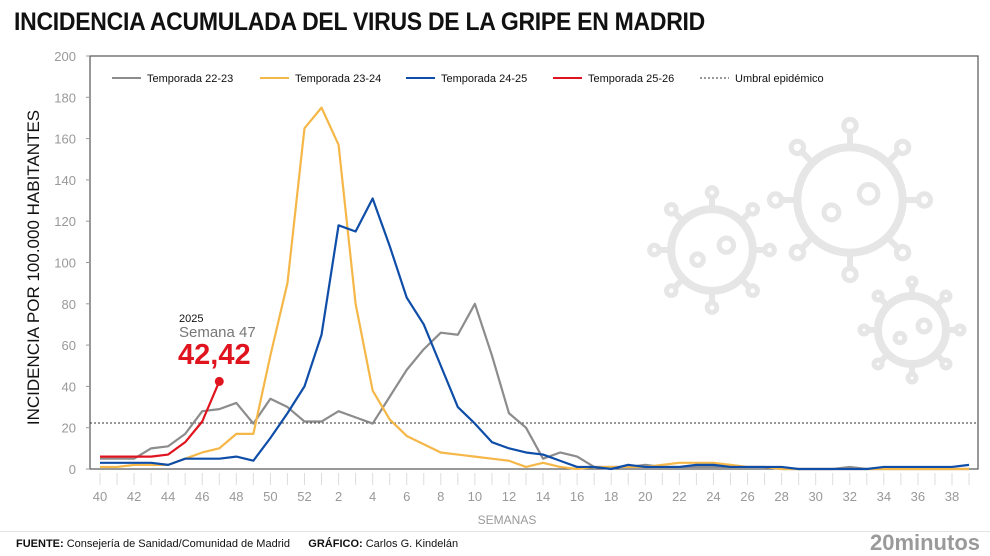 This screenshot has width=990, height=556. I want to click on brand-logo: 20minutos, so click(924, 542).